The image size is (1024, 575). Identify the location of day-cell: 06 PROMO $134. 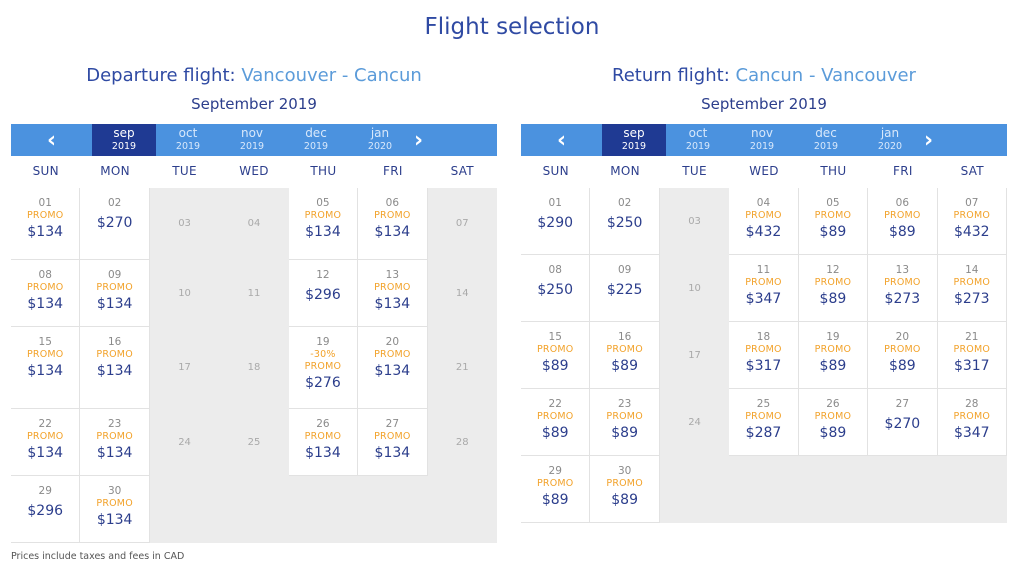
(393, 224).